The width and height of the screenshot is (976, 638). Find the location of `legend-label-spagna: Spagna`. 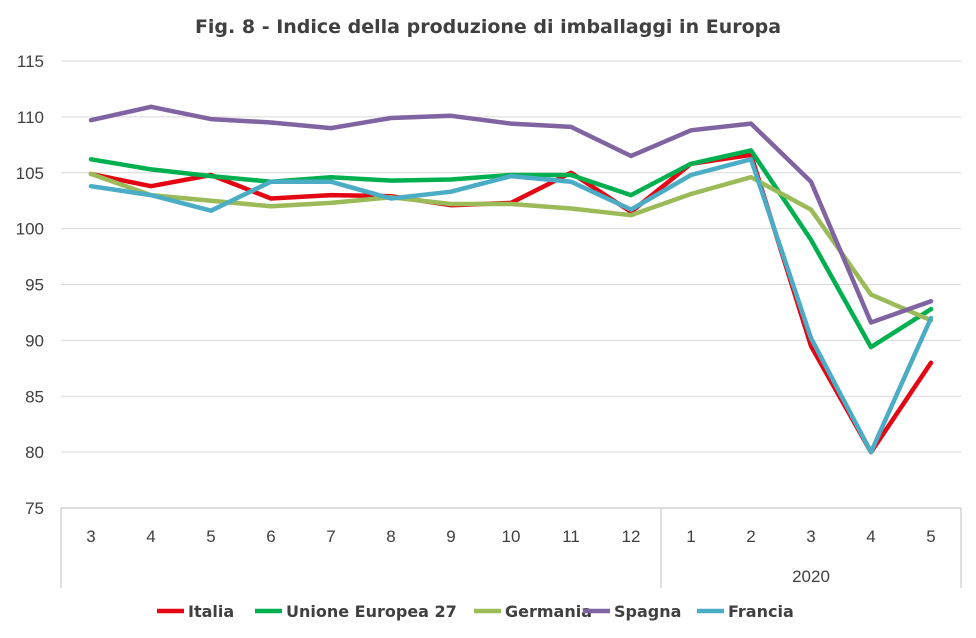

legend-label-spagna: Spagna is located at coordinates (647, 611).